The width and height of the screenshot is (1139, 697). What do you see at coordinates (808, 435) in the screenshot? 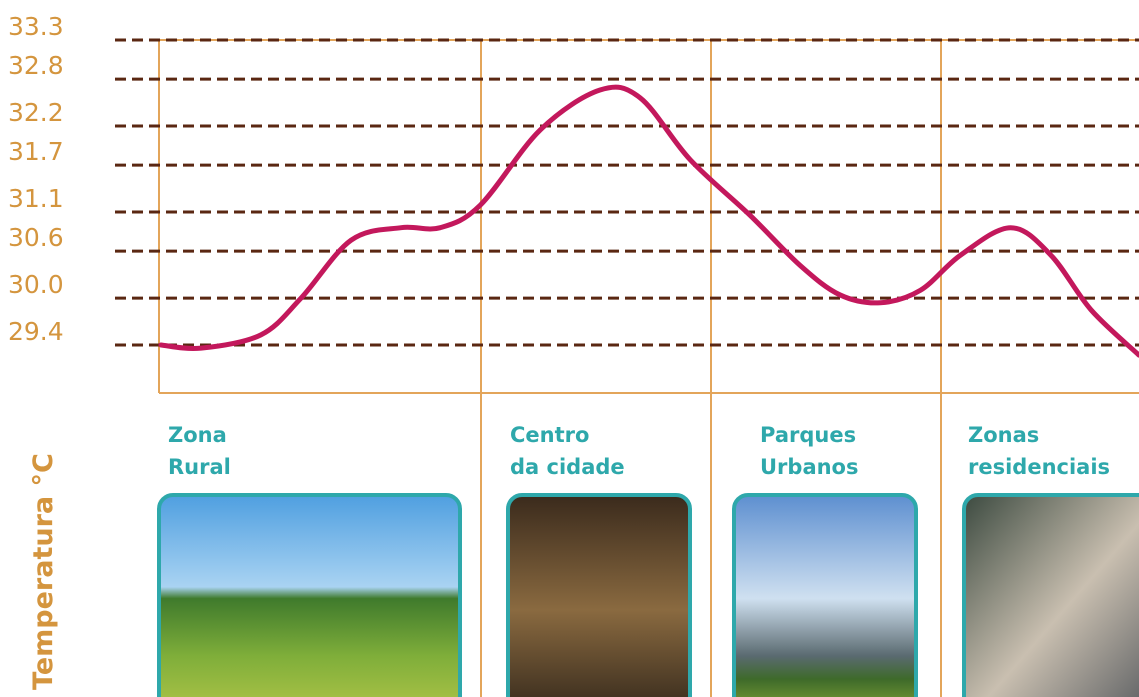
I see `zone-label: Parques` at bounding box center [808, 435].